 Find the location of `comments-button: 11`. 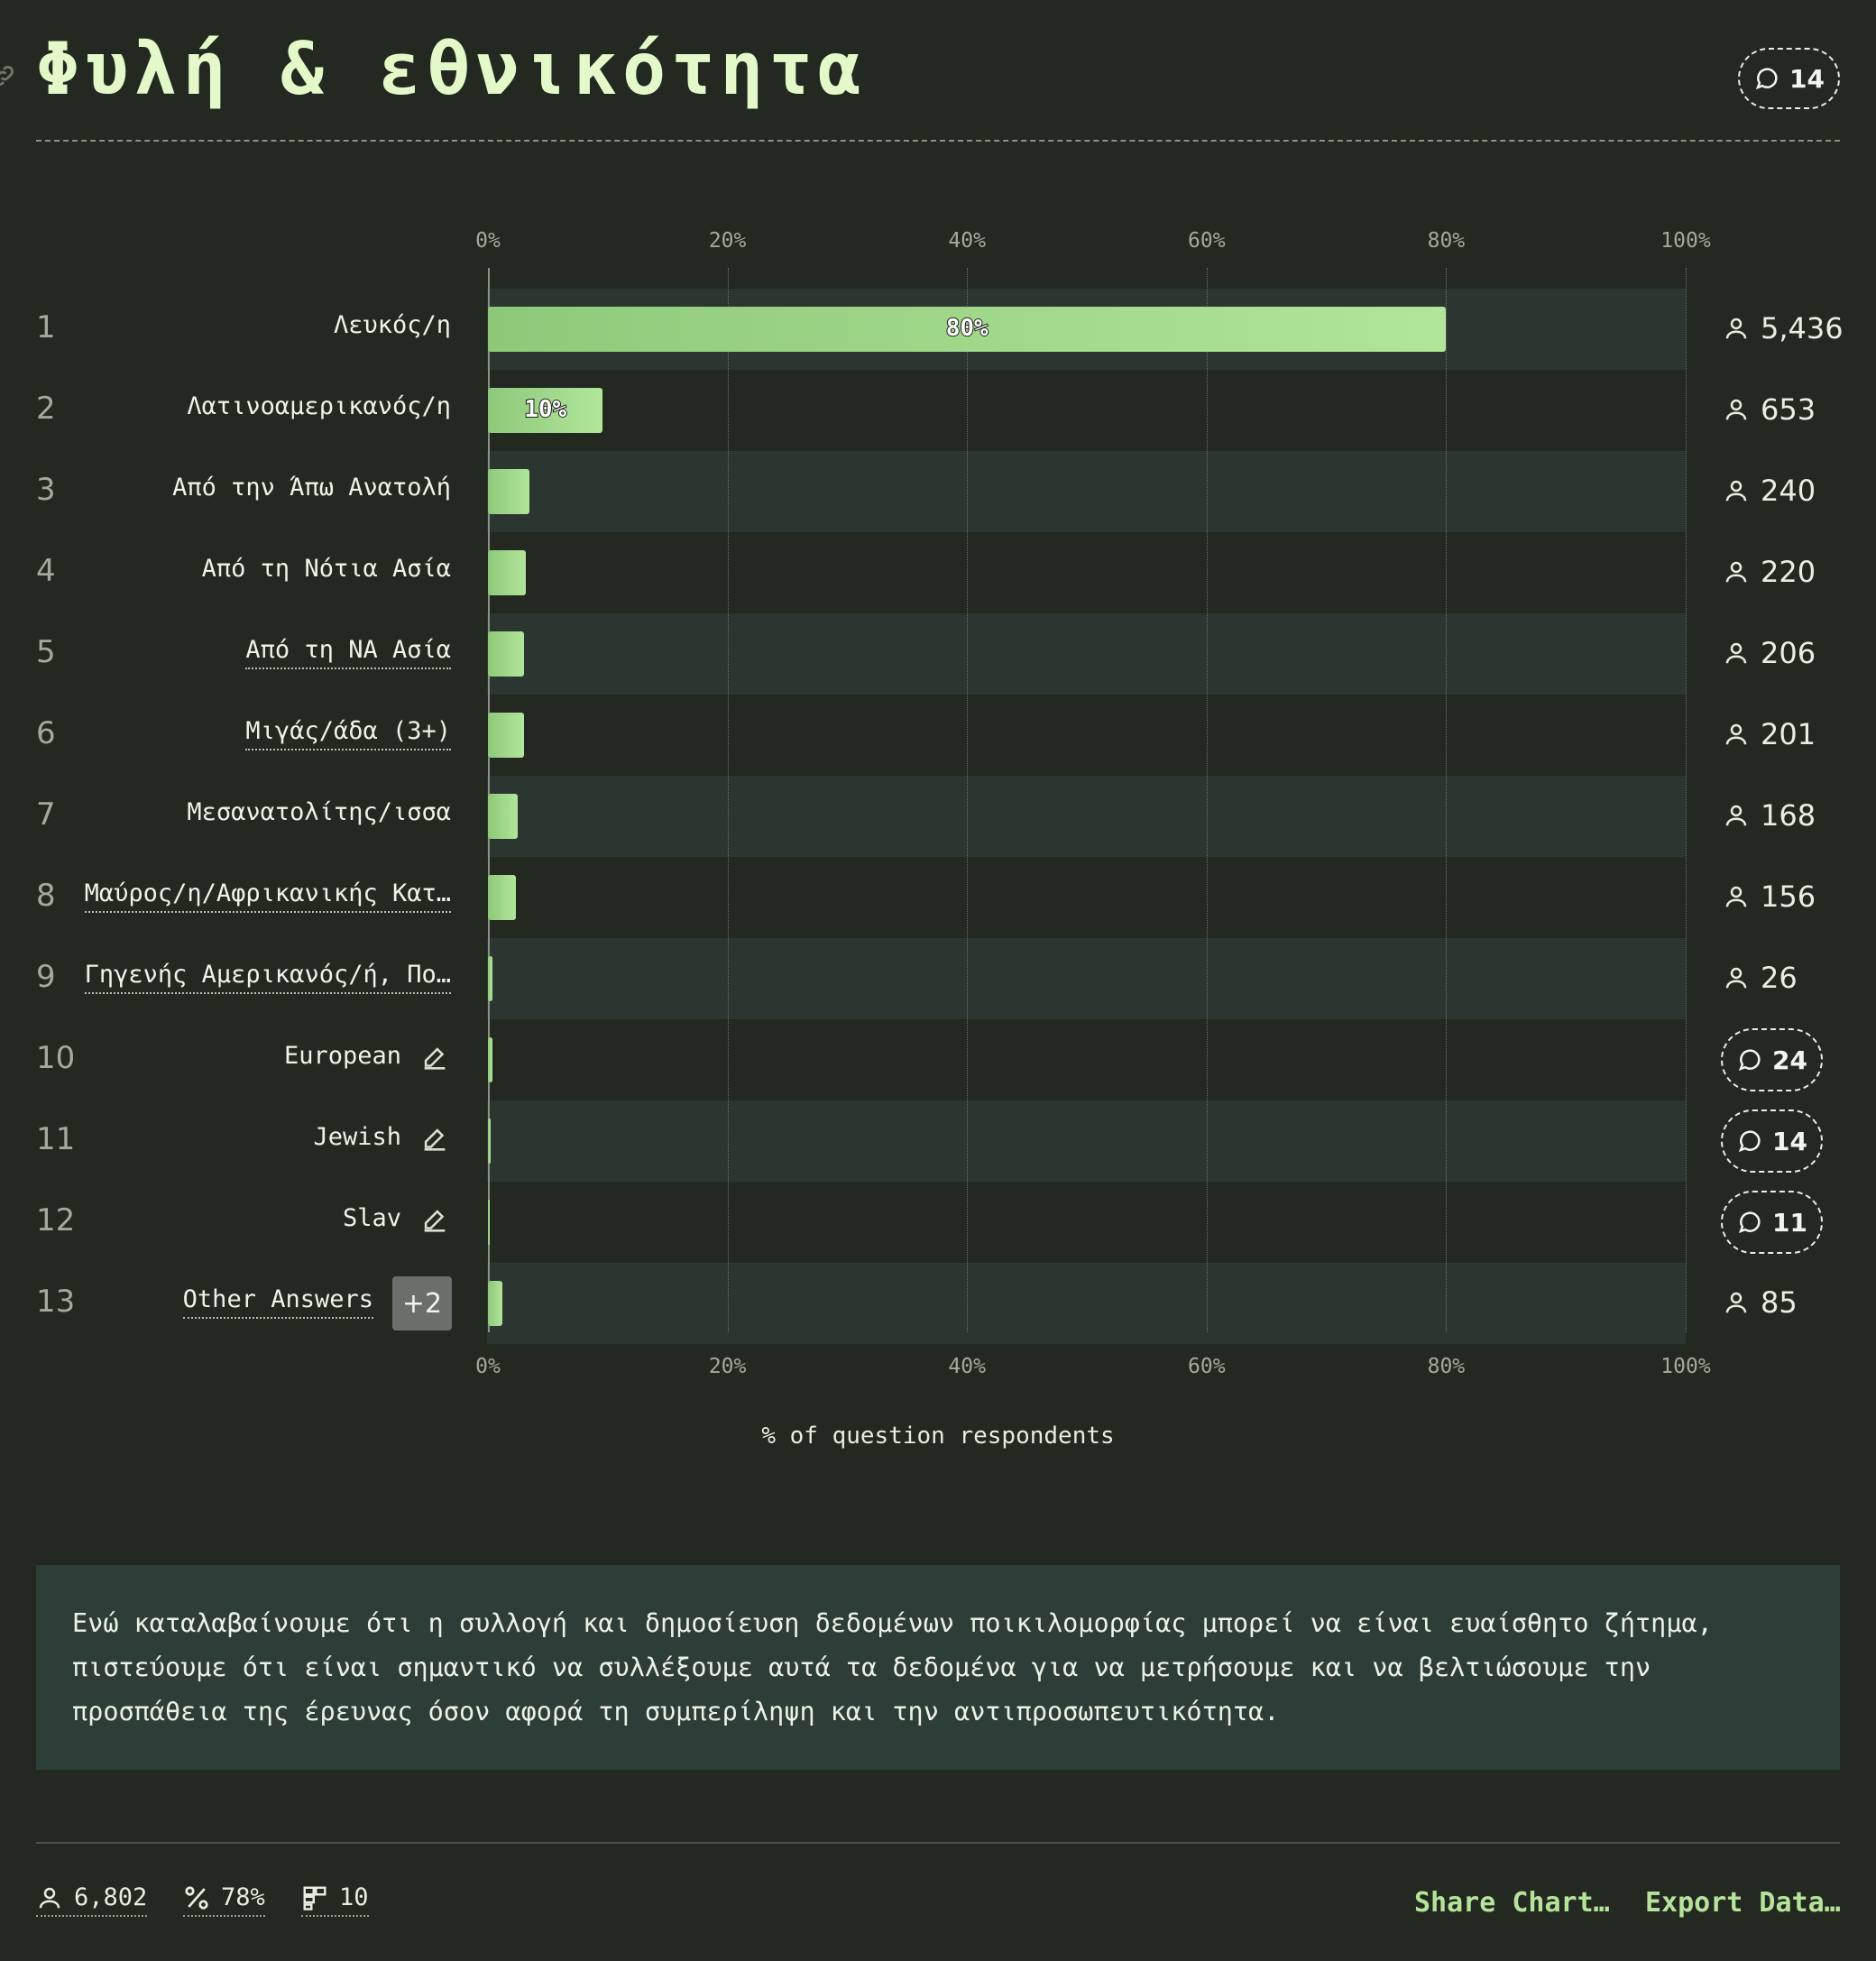

comments-button: 11 is located at coordinates (1772, 1222).